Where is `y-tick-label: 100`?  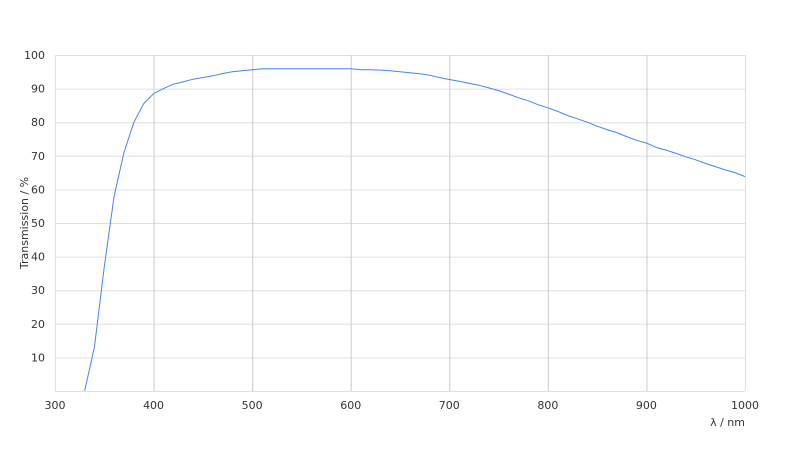 y-tick-label: 100 is located at coordinates (34, 55).